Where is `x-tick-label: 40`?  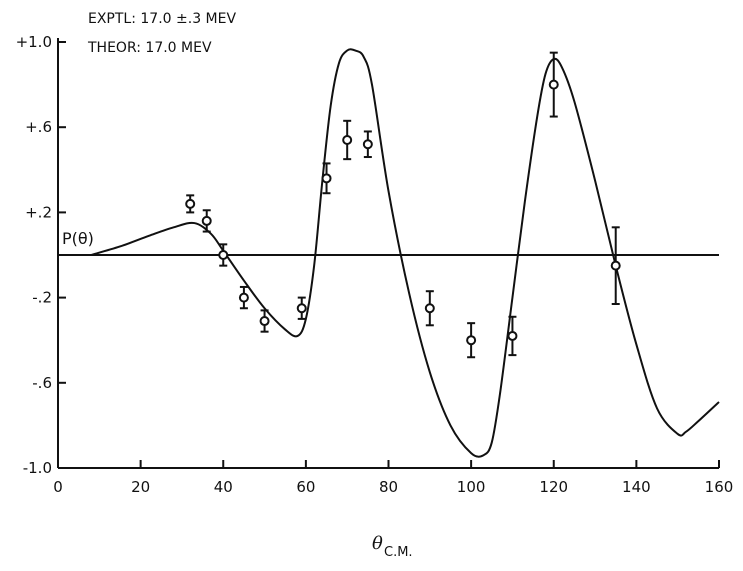
x-tick-label: 40 is located at coordinates (223, 487).